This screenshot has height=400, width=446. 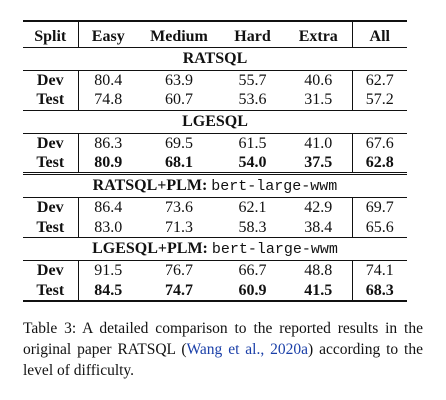 I want to click on table-cell: 40.6, so click(x=318, y=80).